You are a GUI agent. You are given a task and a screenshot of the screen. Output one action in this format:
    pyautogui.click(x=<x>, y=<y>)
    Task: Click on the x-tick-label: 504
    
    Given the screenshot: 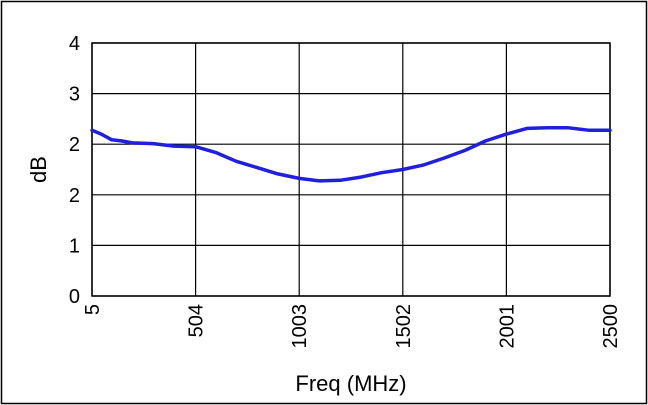 What is the action you would take?
    pyautogui.click(x=197, y=320)
    